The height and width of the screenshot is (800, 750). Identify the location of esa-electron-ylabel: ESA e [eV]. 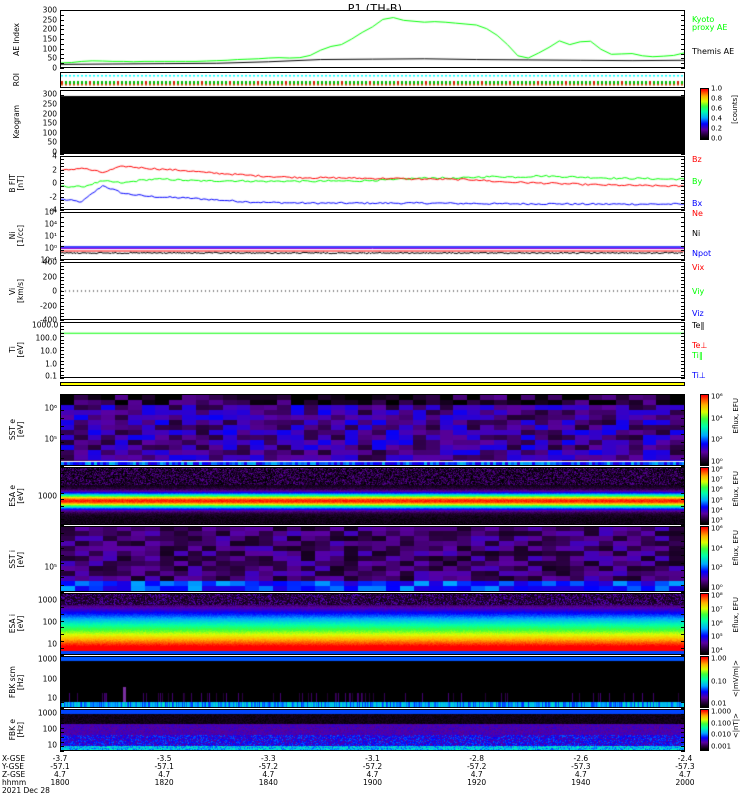
(17, 496).